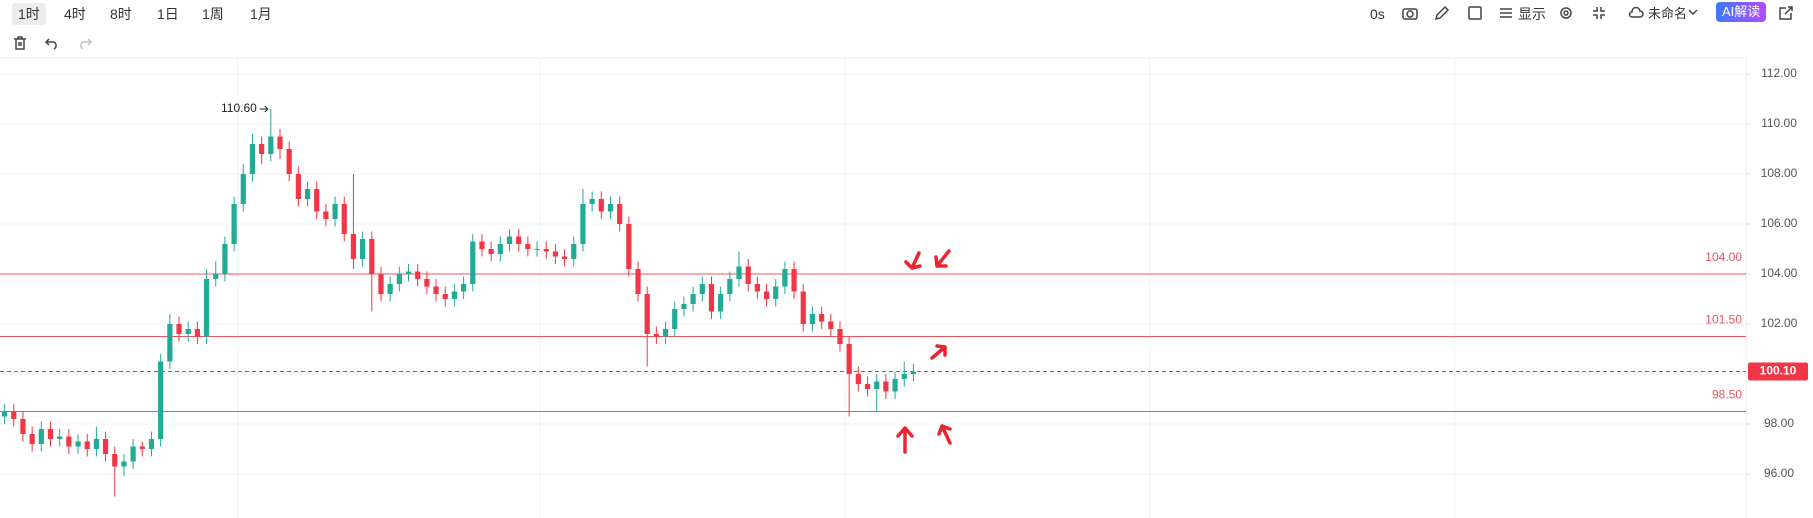  I want to click on y-tick-label: 102.00, so click(1779, 323).